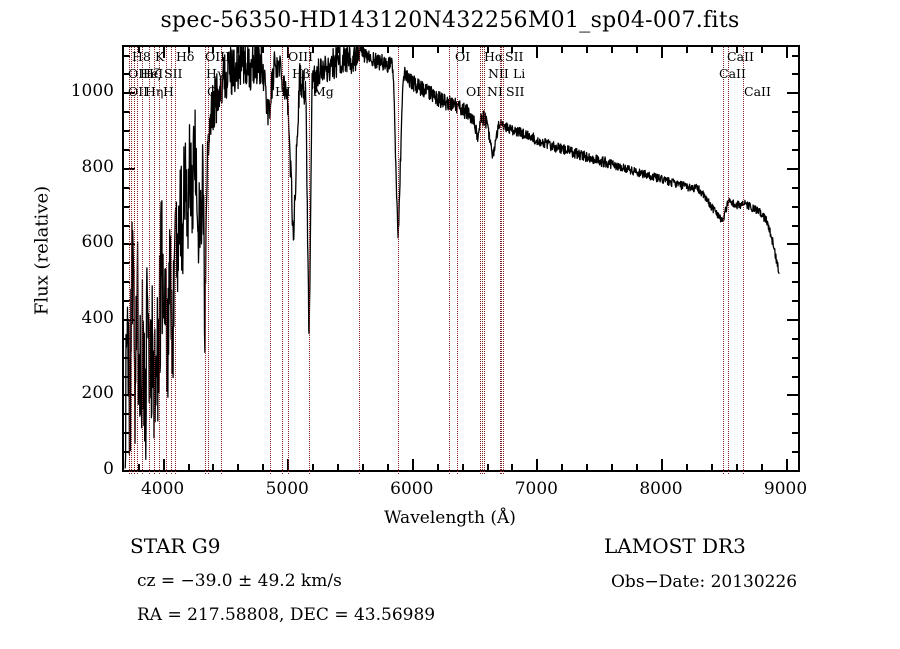  What do you see at coordinates (173, 73) in the screenshot?
I see `spectral-line-label: SII` at bounding box center [173, 73].